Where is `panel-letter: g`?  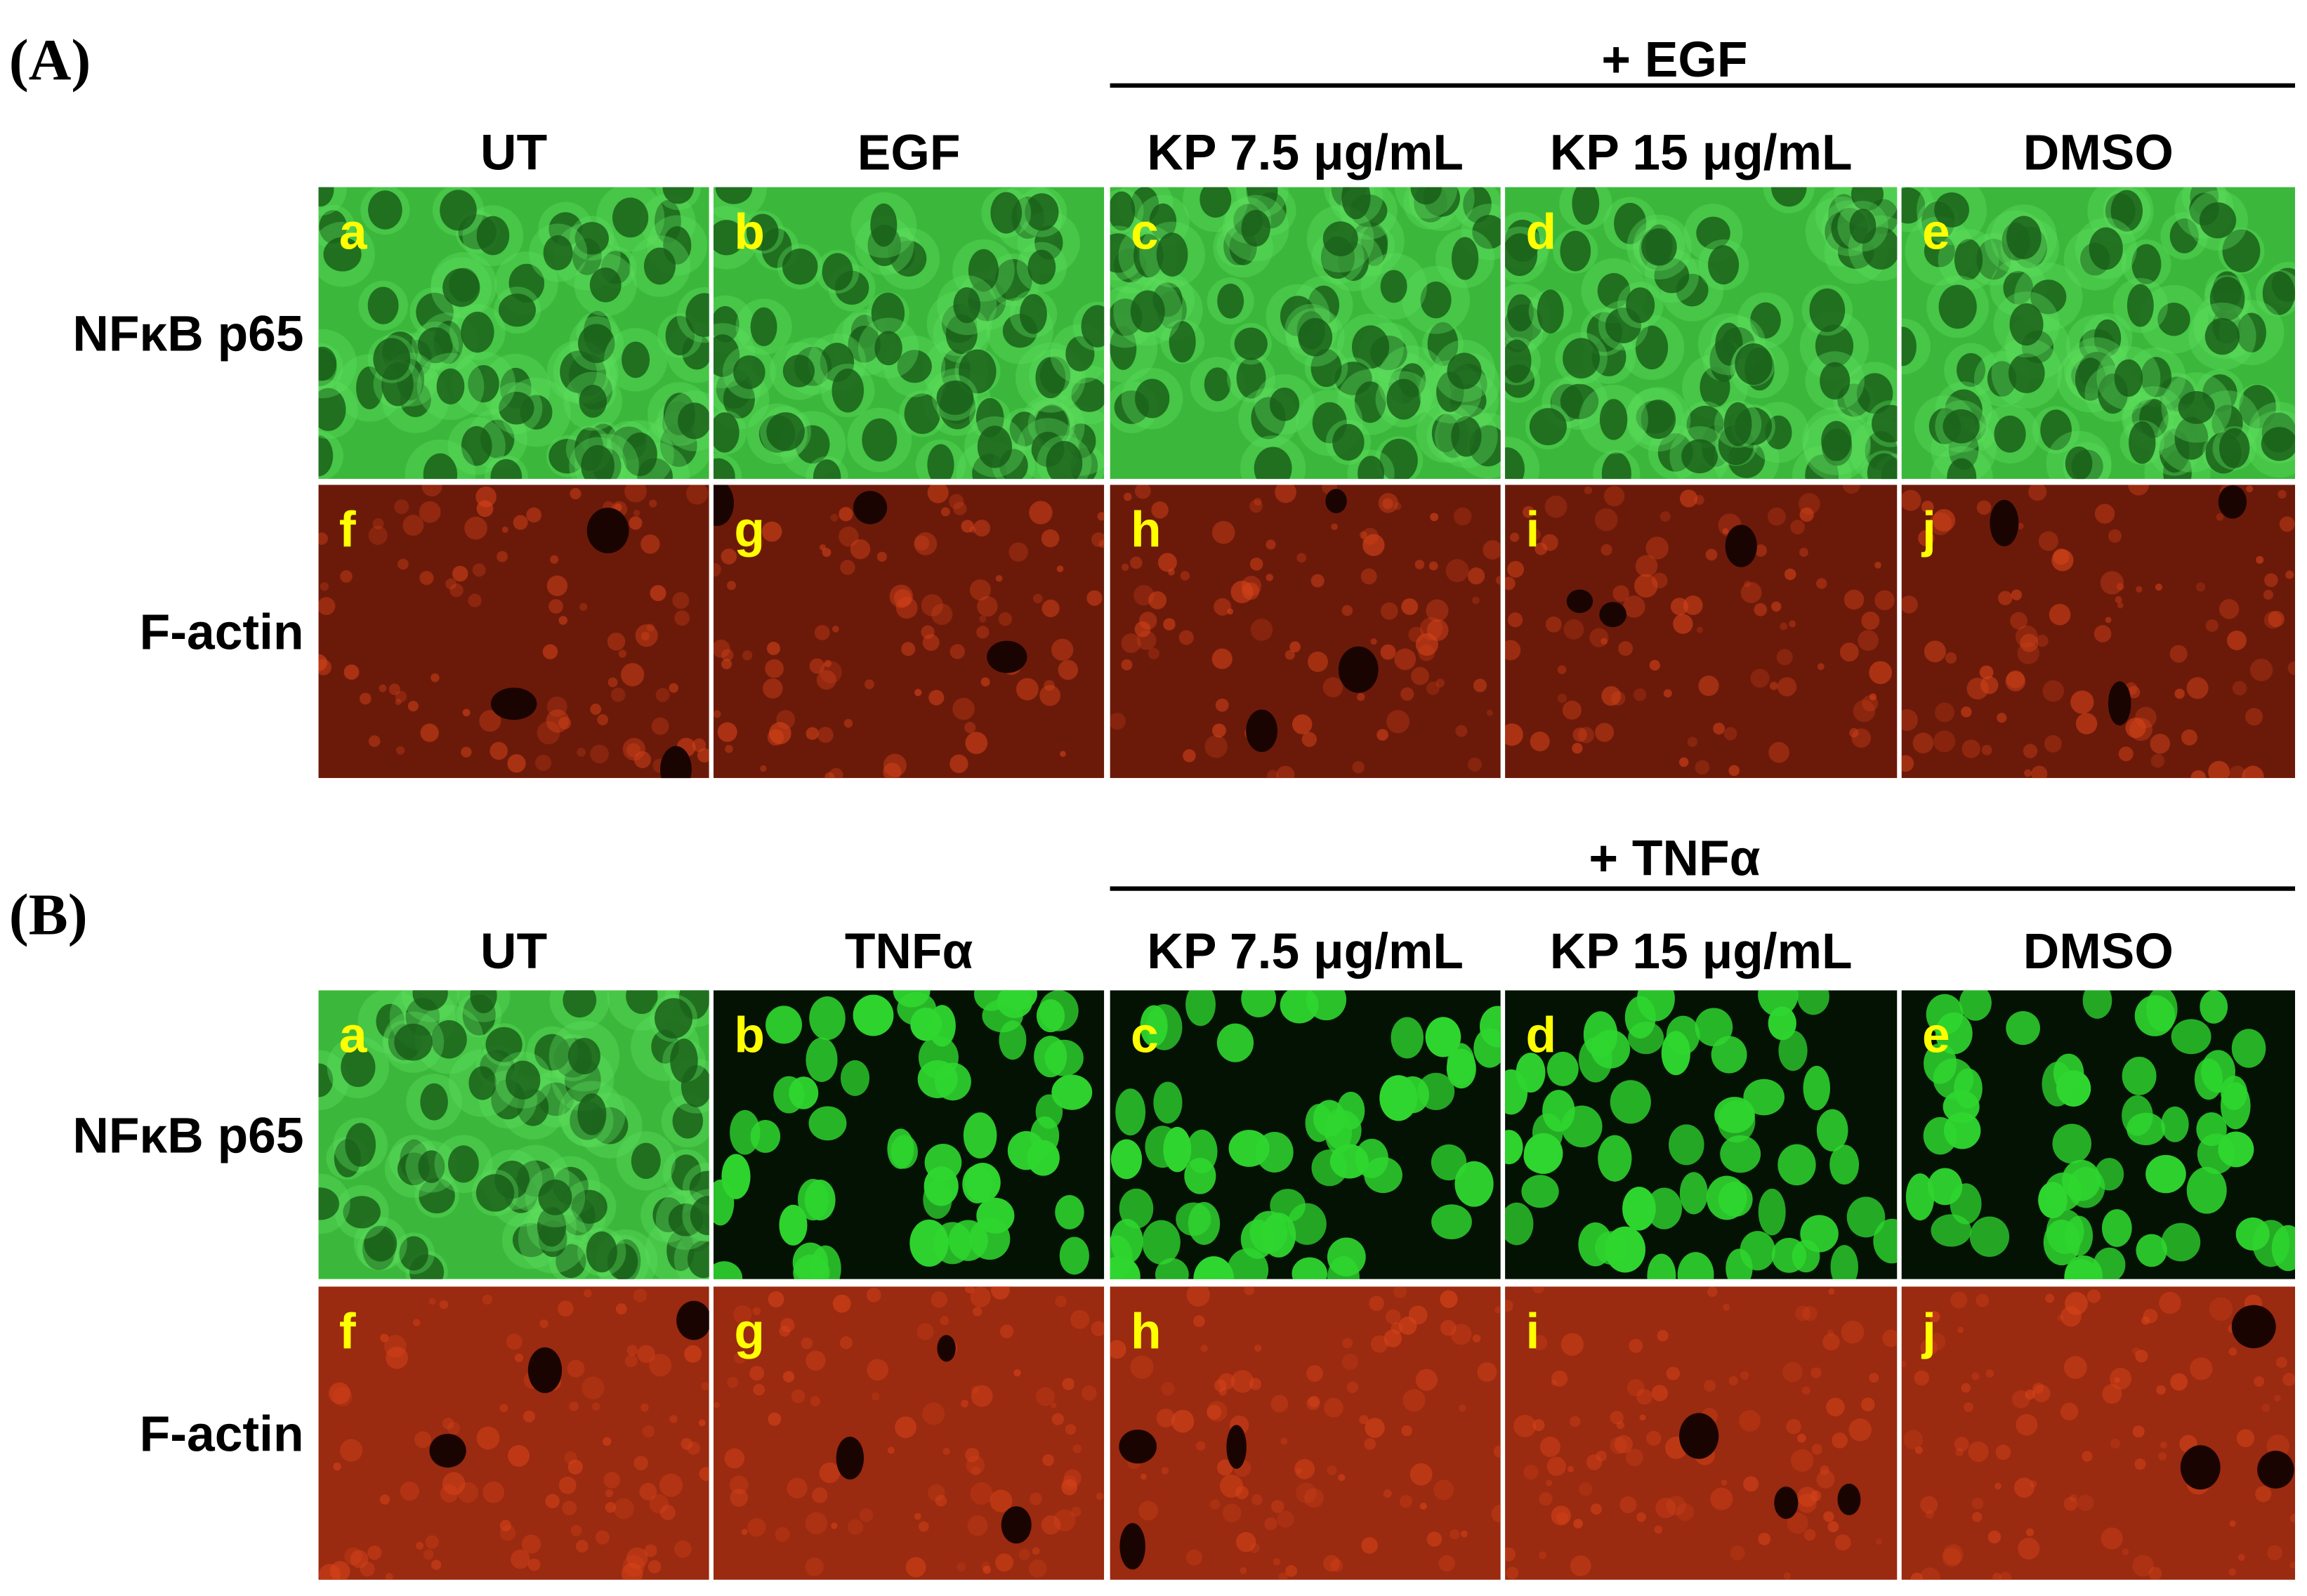 panel-letter: g is located at coordinates (749, 530).